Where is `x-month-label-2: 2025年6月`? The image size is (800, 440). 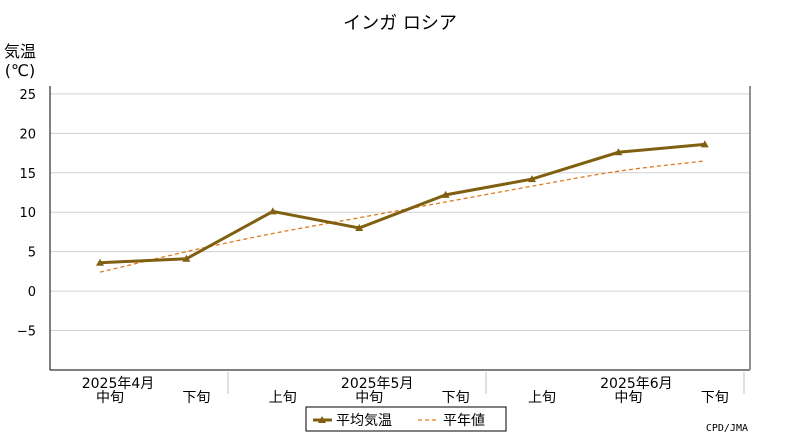 x-month-label-2: 2025年6月 is located at coordinates (636, 384).